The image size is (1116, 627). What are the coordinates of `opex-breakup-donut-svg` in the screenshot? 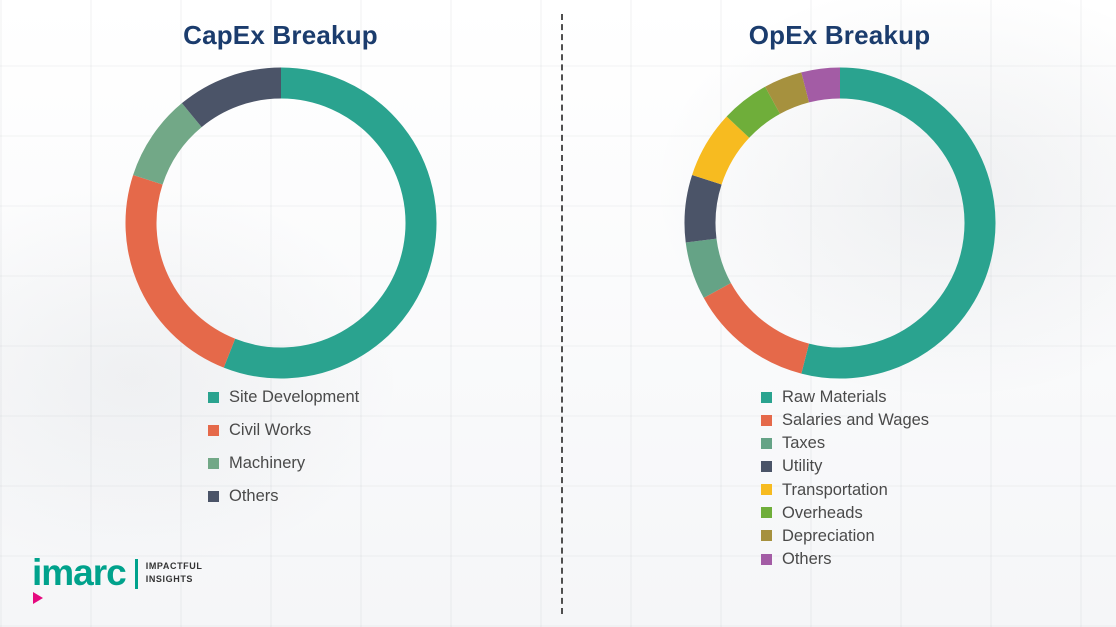 It's located at (839, 223).